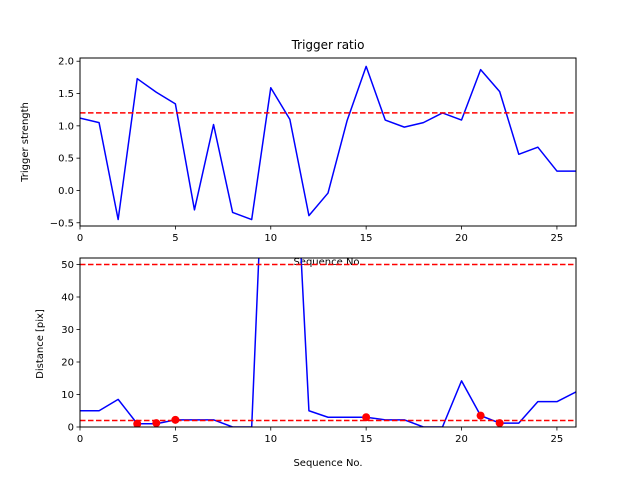 Image resolution: width=640 pixels, height=484 pixels. Describe the element at coordinates (66, 191) in the screenshot. I see `y-tick-label: 0.0` at that location.